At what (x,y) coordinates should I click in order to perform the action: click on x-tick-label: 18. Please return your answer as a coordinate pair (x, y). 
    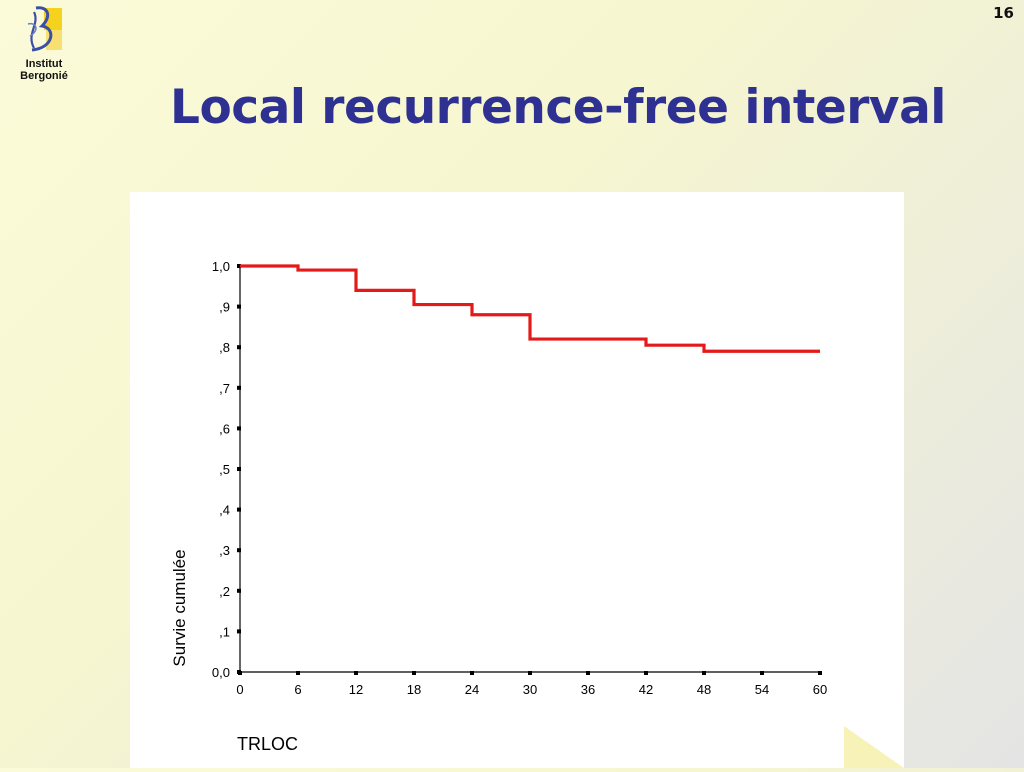
    Looking at the image, I should click on (414, 689).